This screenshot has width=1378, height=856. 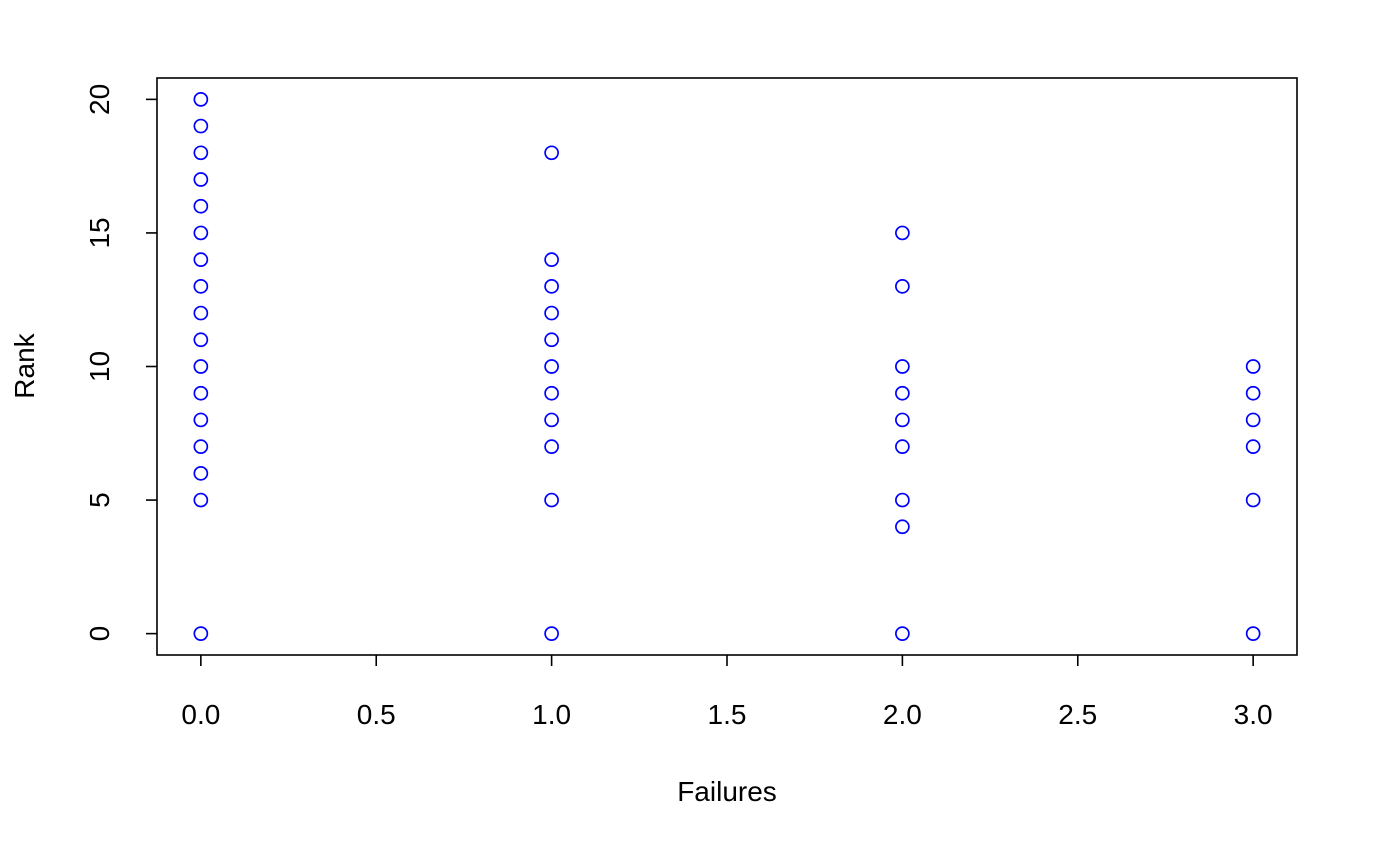 I want to click on x-tick-label: 2.5, so click(x=1077, y=714).